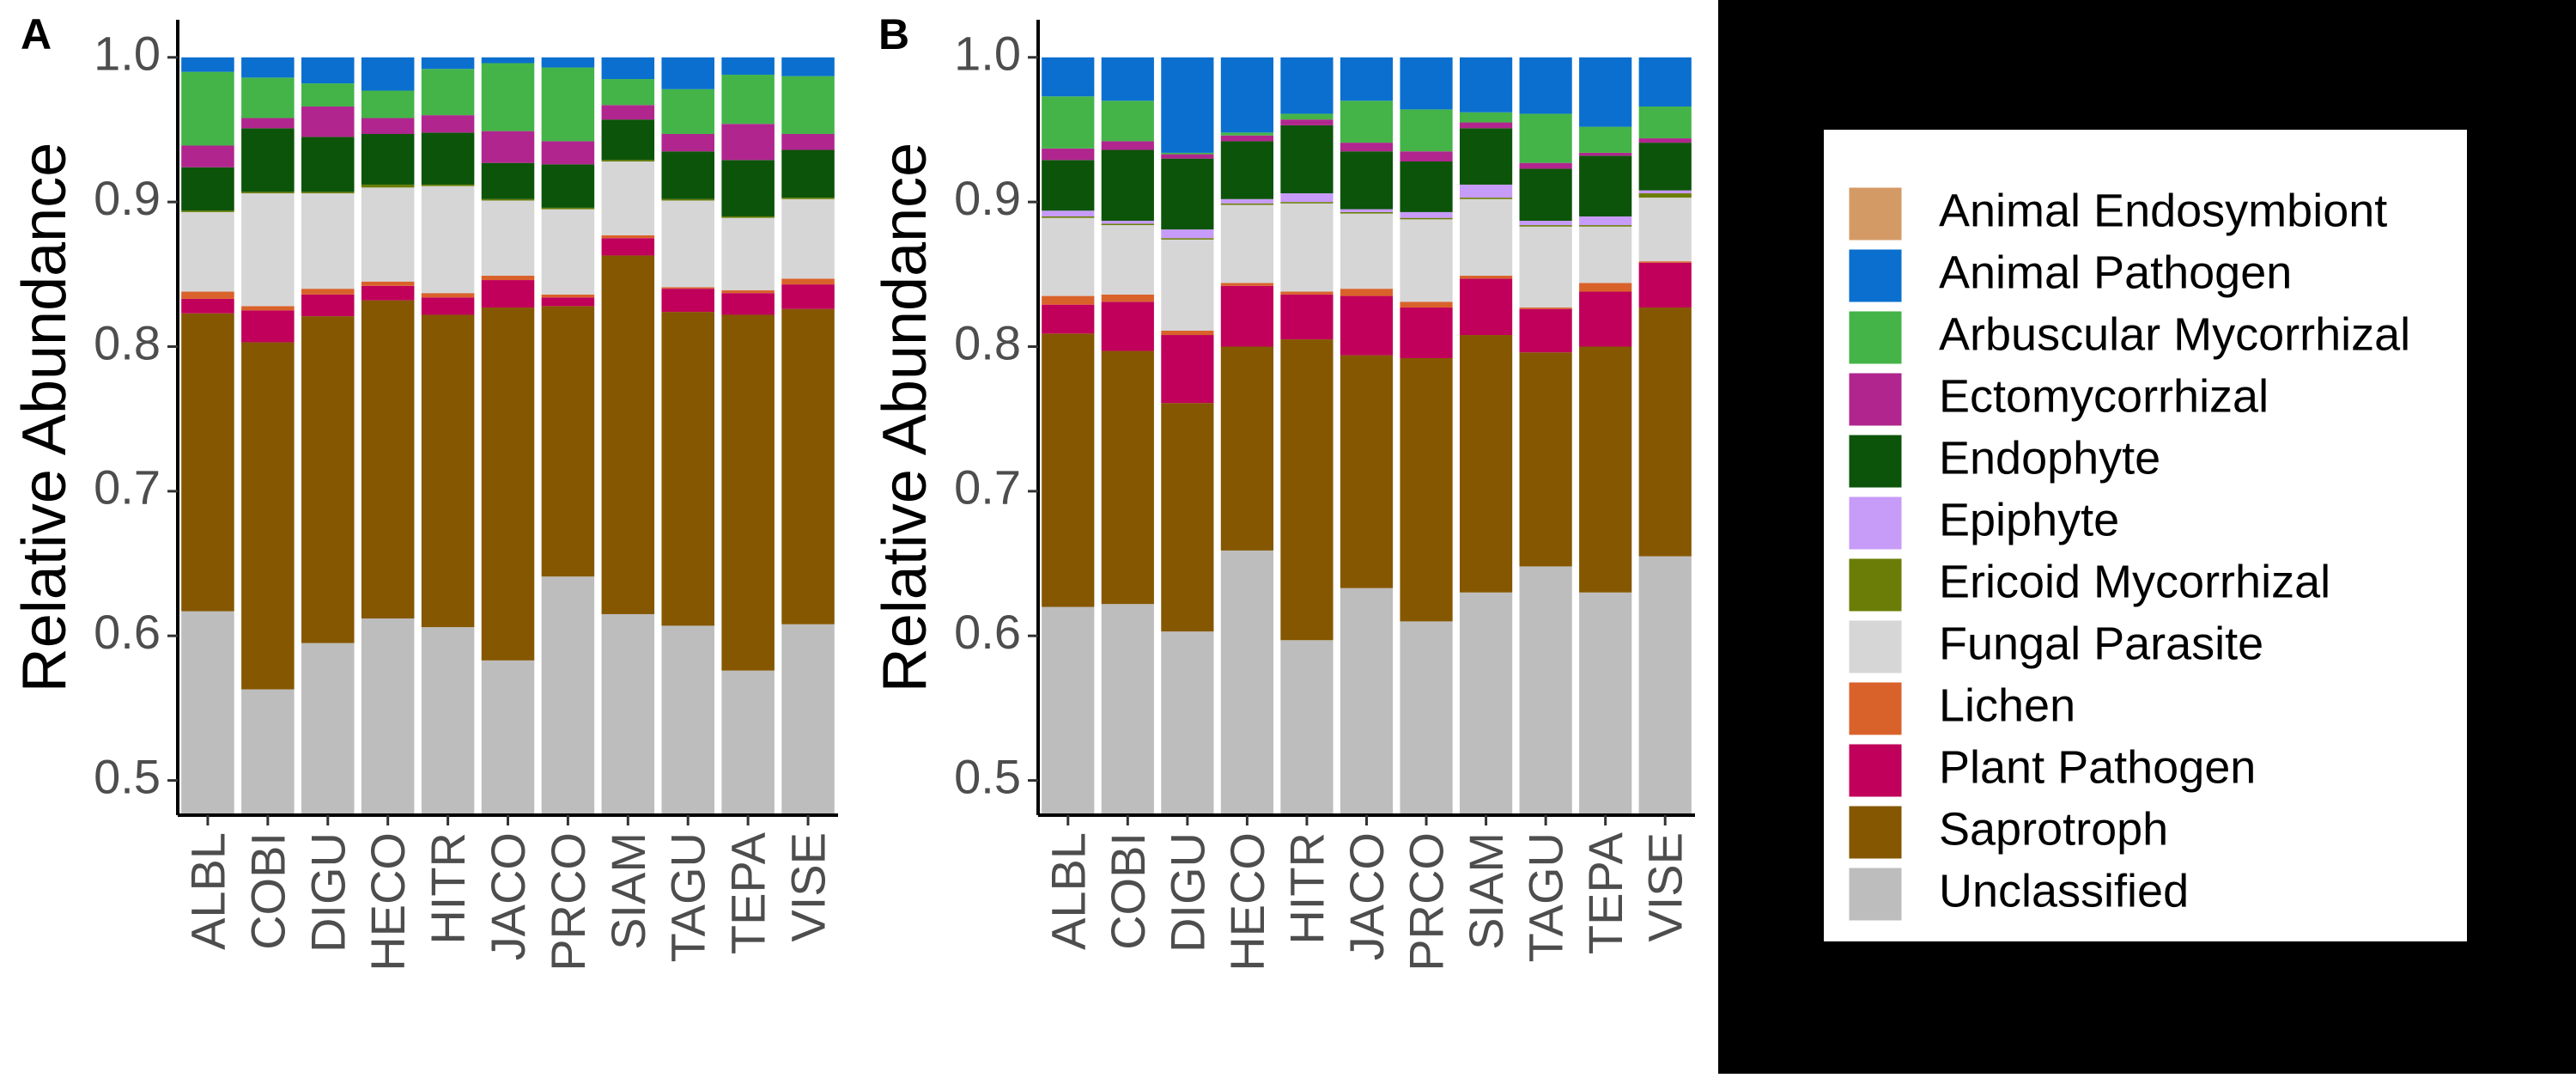  I want to click on x-tick-label: PRCO, so click(568, 902).